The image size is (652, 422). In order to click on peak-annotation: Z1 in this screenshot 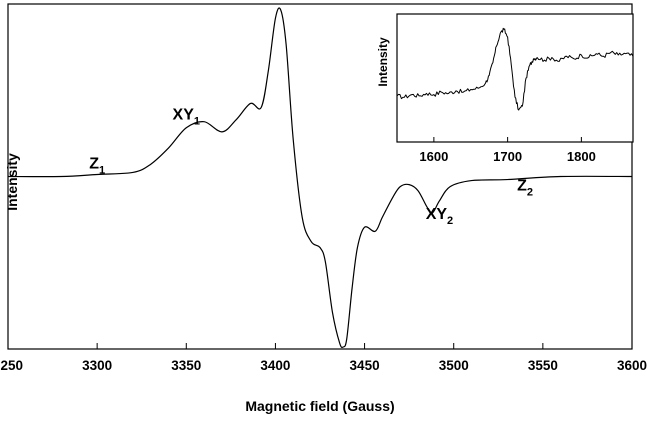, I will do `click(97, 165)`.